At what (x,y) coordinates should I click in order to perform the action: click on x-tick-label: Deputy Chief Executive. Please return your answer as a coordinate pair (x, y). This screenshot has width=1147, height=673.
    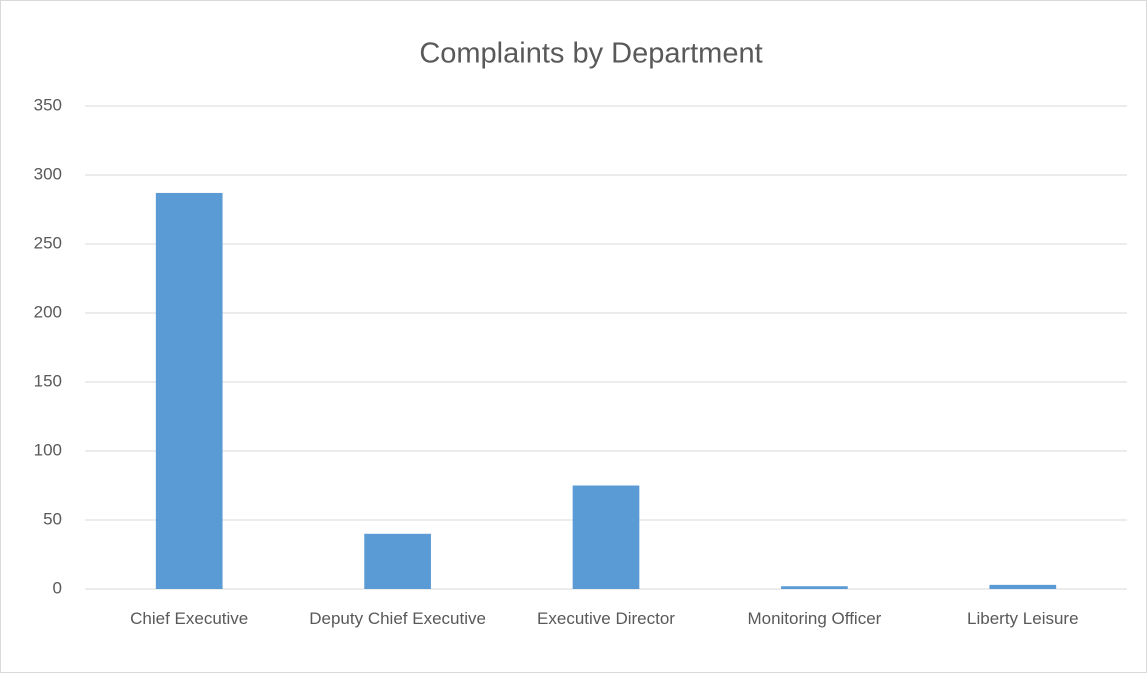
    Looking at the image, I should click on (397, 618).